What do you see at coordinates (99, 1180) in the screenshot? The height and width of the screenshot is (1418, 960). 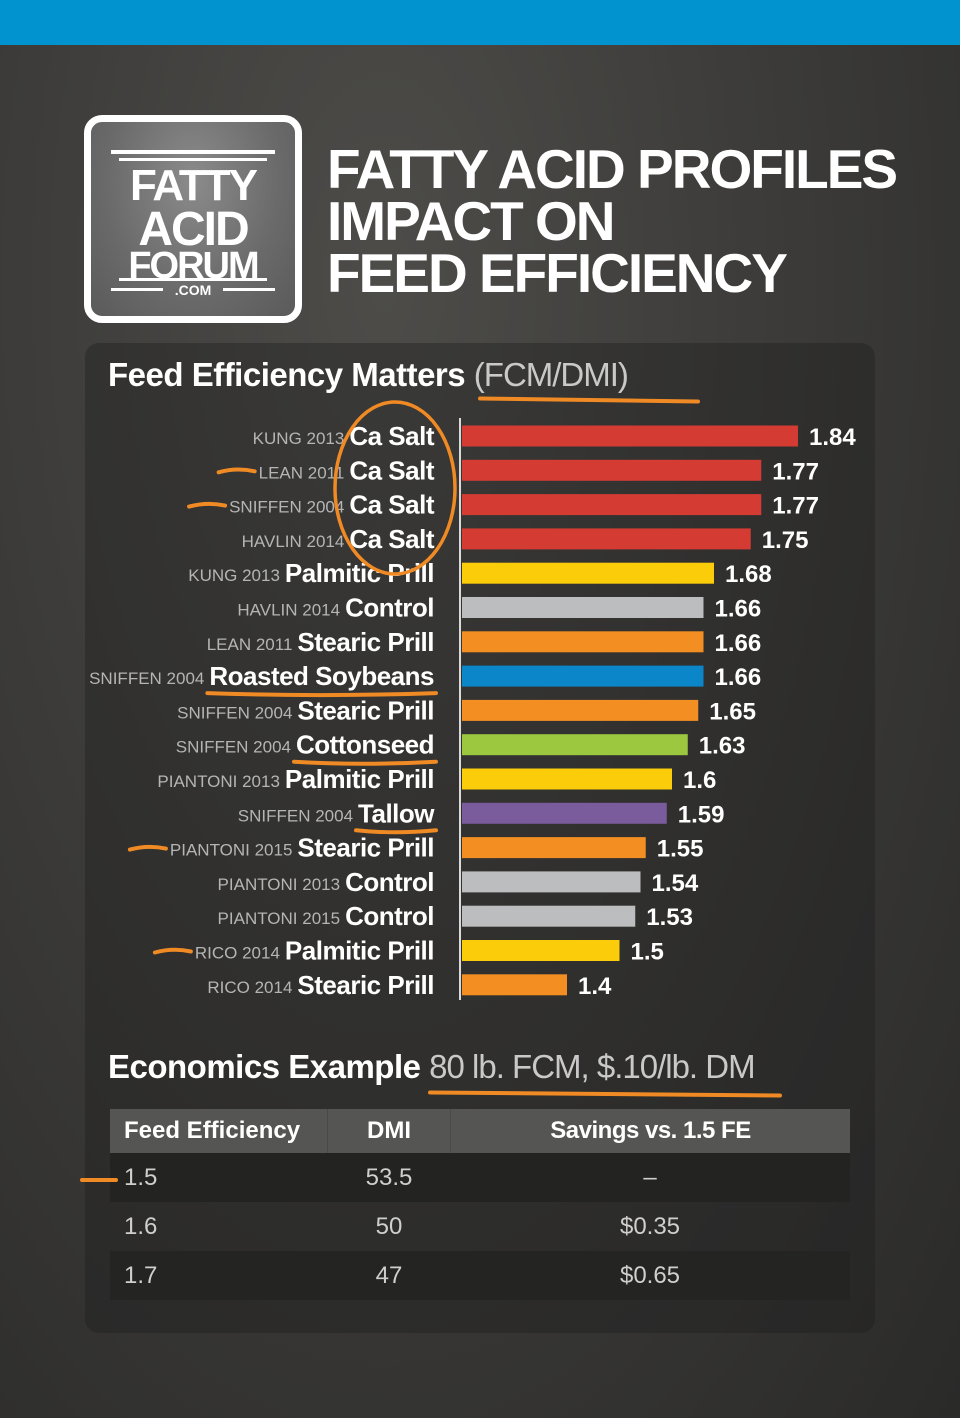 I see `table-row-marker` at bounding box center [99, 1180].